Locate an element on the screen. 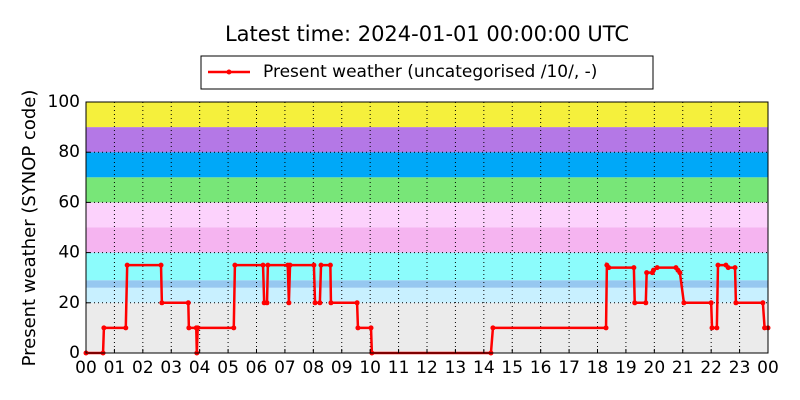  x-tick-label: 03 is located at coordinates (171, 368).